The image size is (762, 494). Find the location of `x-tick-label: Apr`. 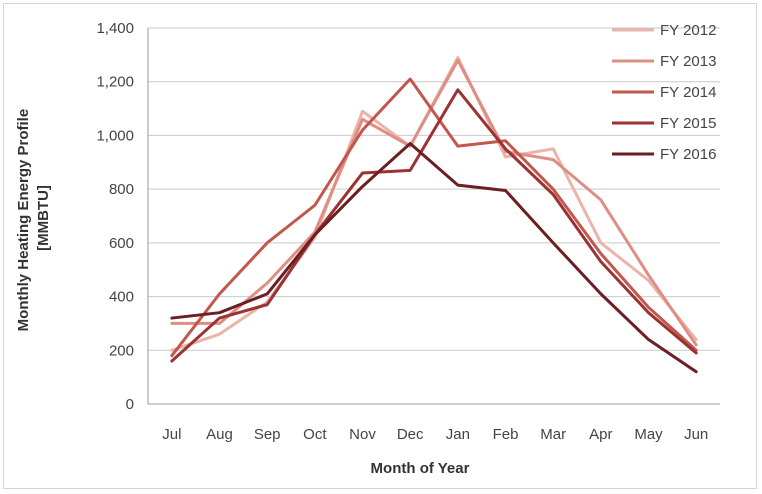

x-tick-label: Apr is located at coordinates (600, 434).